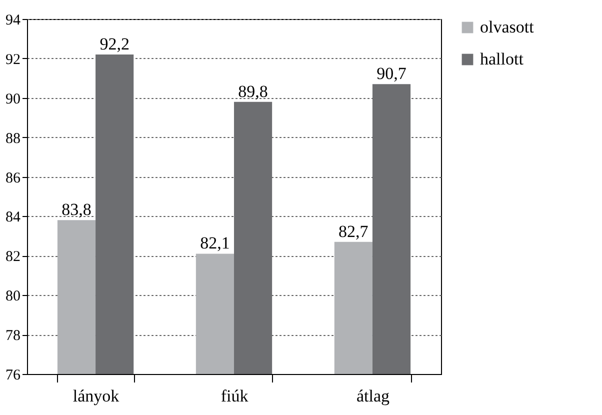 This screenshot has width=602, height=415. What do you see at coordinates (13, 60) in the screenshot?
I see `y-tick-label: 92` at bounding box center [13, 60].